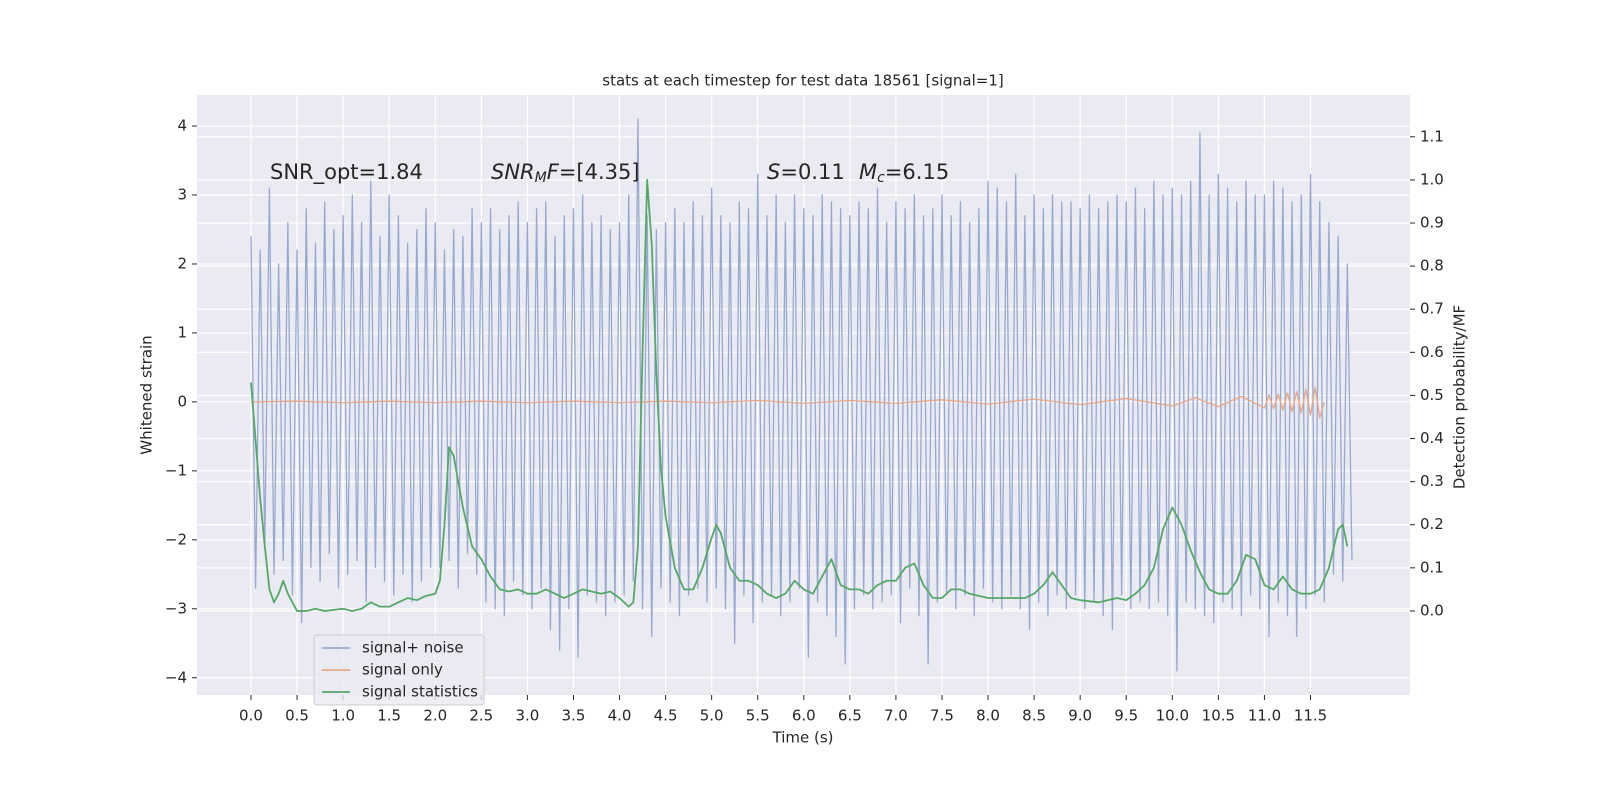  I want to click on y-axis-label: Whitened strain, so click(147, 394).